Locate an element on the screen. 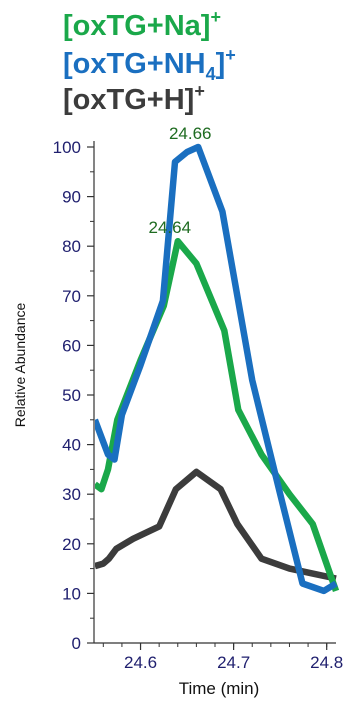 The image size is (351, 707). peak-label: 24.66 is located at coordinates (190, 133).